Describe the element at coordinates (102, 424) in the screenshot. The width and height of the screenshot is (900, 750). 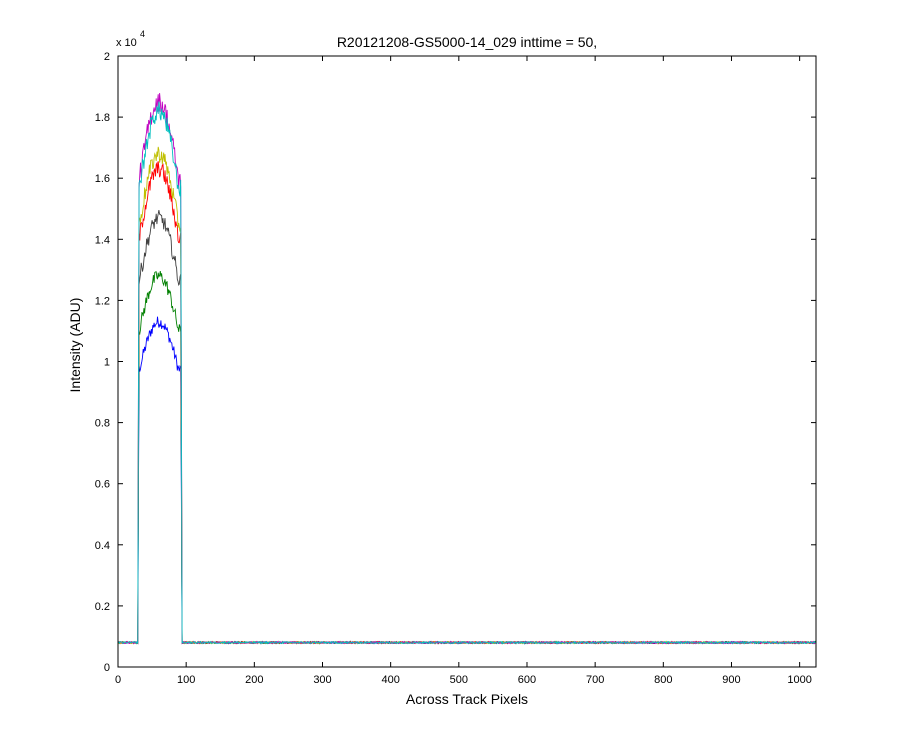
I see `y-tick-label: 0.8` at that location.